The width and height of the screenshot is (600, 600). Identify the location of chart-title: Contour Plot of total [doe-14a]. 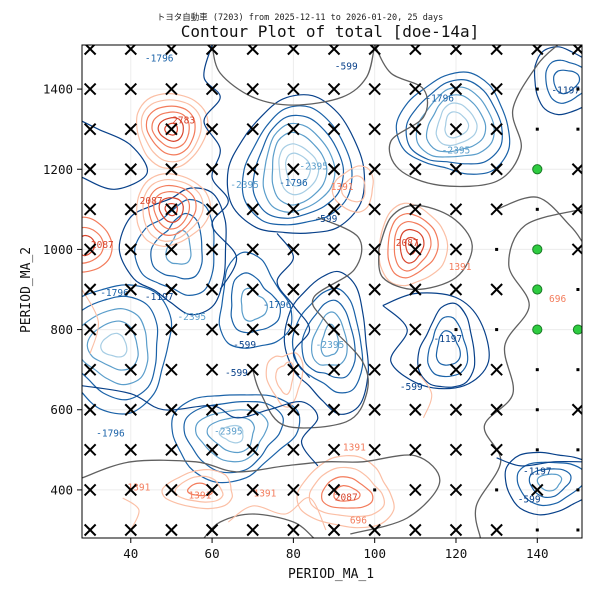
(330, 31).